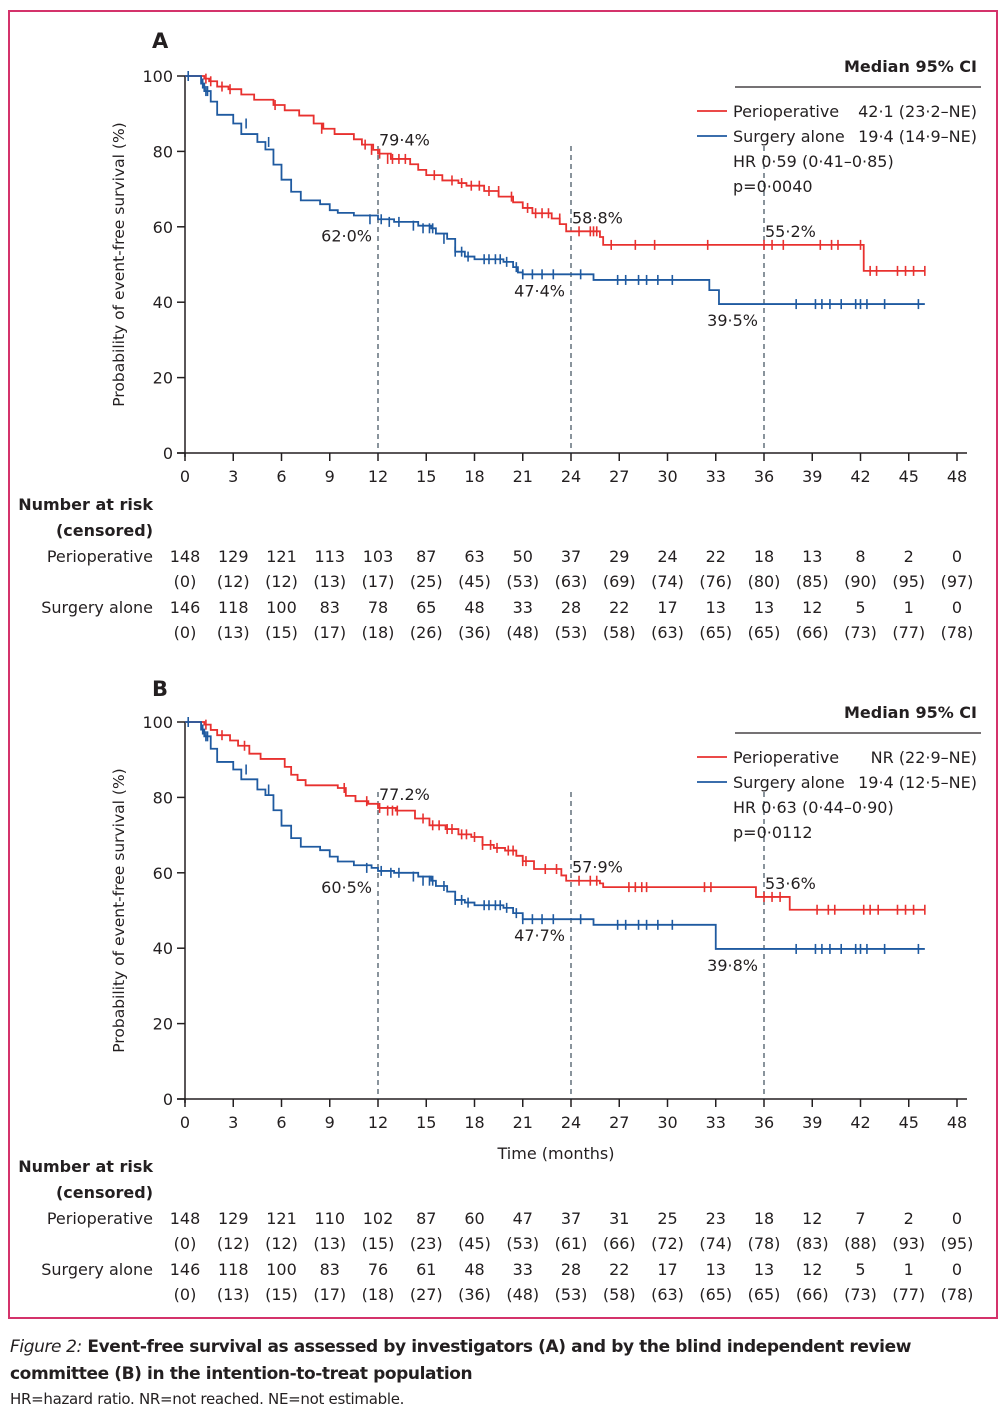 The image size is (1006, 1426). What do you see at coordinates (860, 1269) in the screenshot?
I see `risk-at-risk-value: 5` at bounding box center [860, 1269].